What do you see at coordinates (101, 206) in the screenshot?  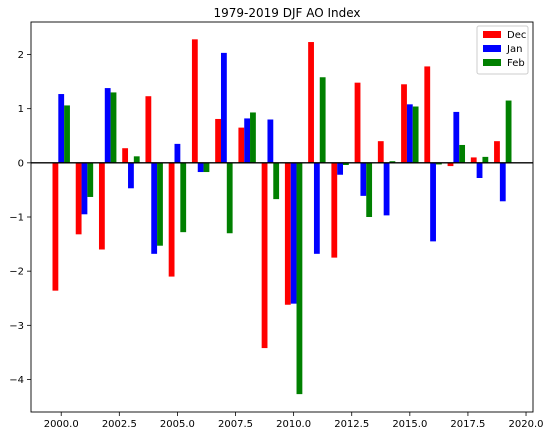 I see `bar-dec-2002` at bounding box center [101, 206].